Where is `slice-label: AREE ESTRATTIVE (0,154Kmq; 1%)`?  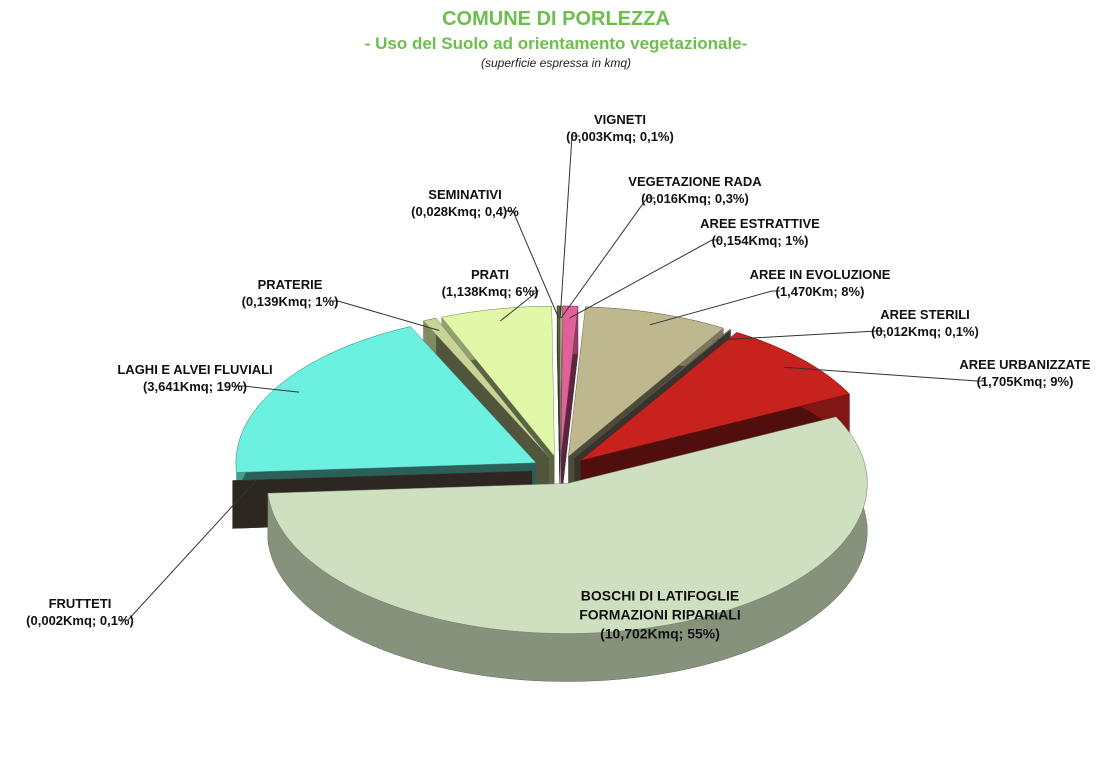
slice-label: AREE ESTRATTIVE (0,154Kmq; 1%) is located at coordinates (760, 232).